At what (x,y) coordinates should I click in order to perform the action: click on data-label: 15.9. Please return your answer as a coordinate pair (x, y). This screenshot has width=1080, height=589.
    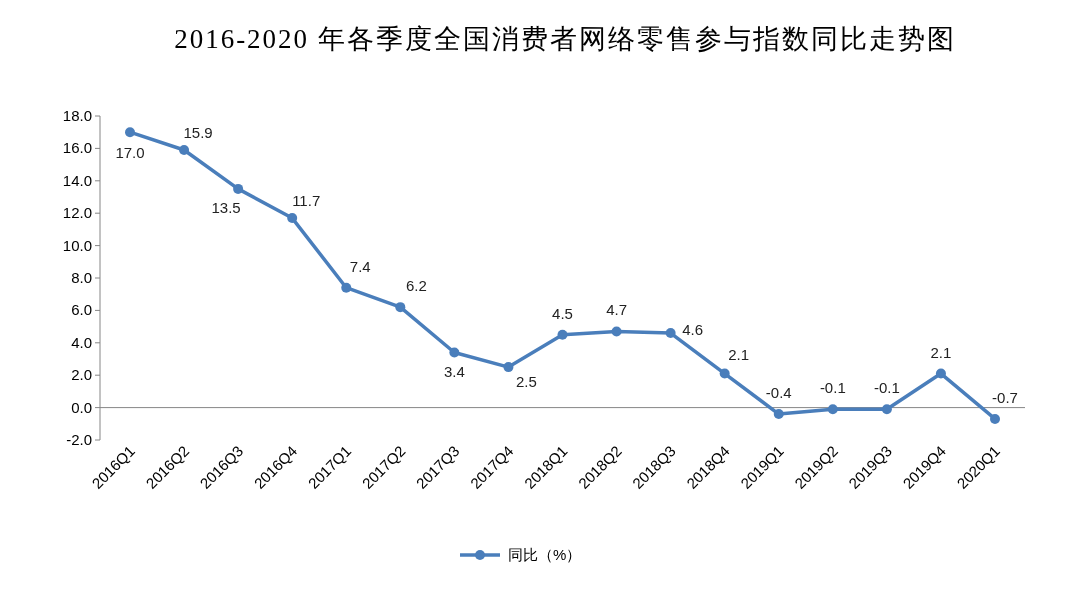
    Looking at the image, I should click on (198, 133).